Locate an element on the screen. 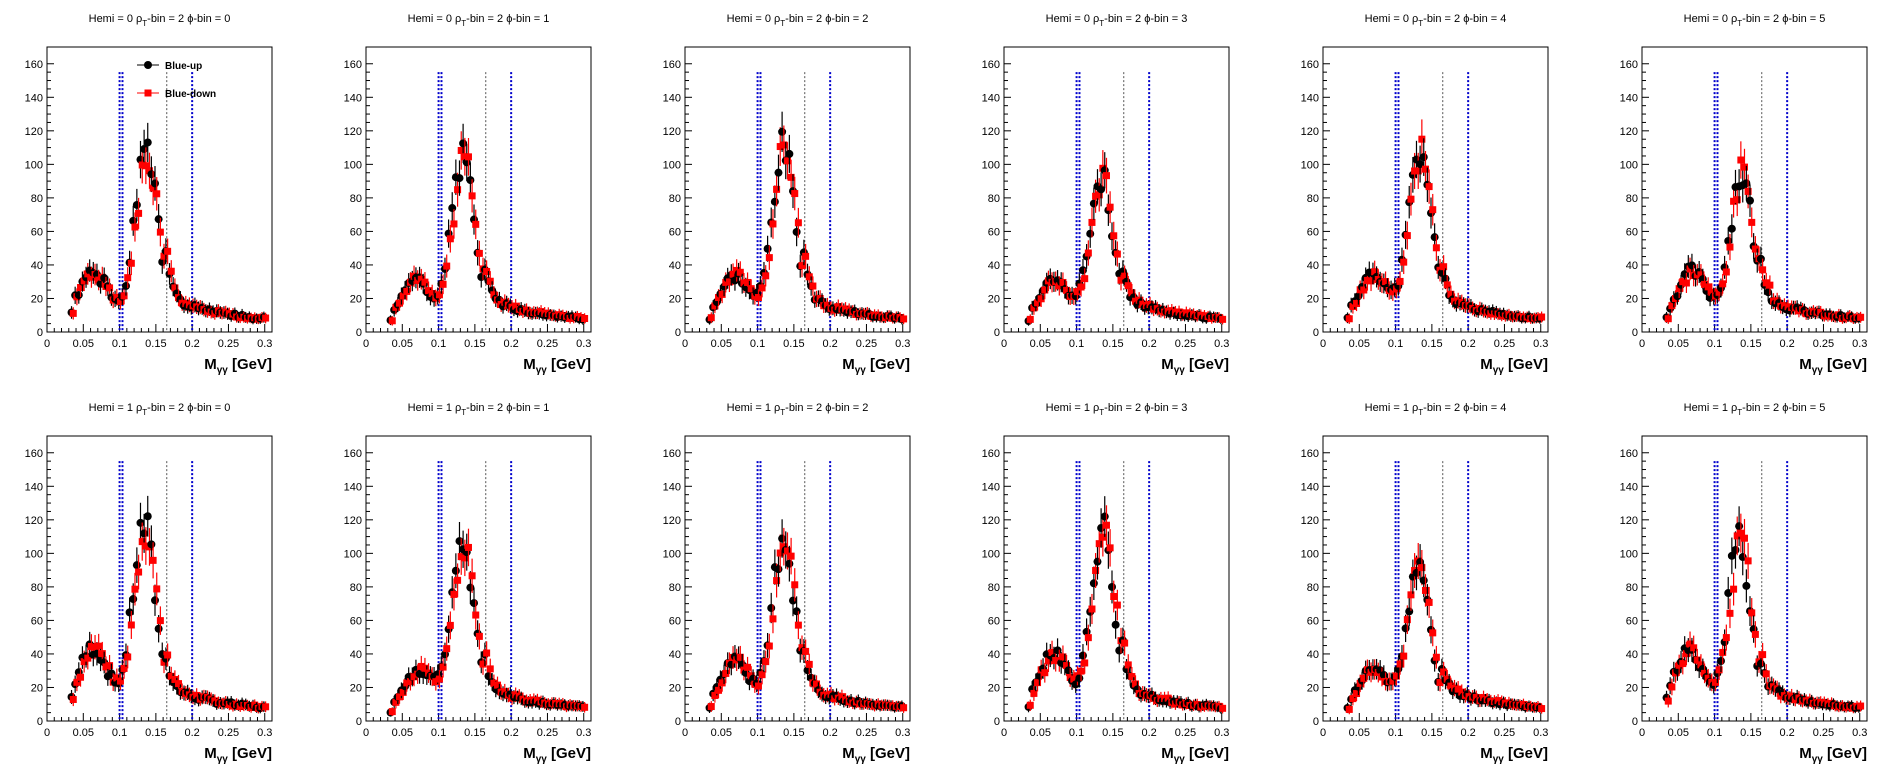 The height and width of the screenshot is (772, 1896). y-tick-label: 20 is located at coordinates (1313, 299).